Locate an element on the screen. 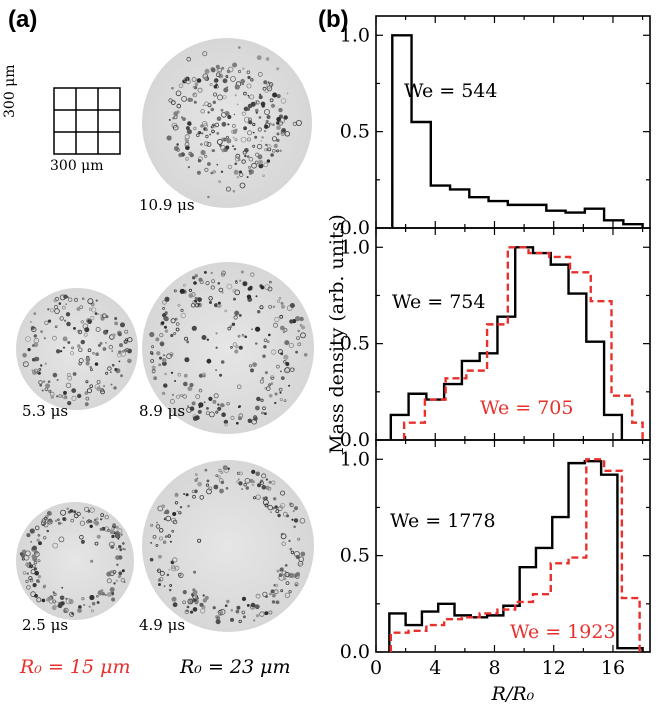  plot-frame is located at coordinates (513, 546).